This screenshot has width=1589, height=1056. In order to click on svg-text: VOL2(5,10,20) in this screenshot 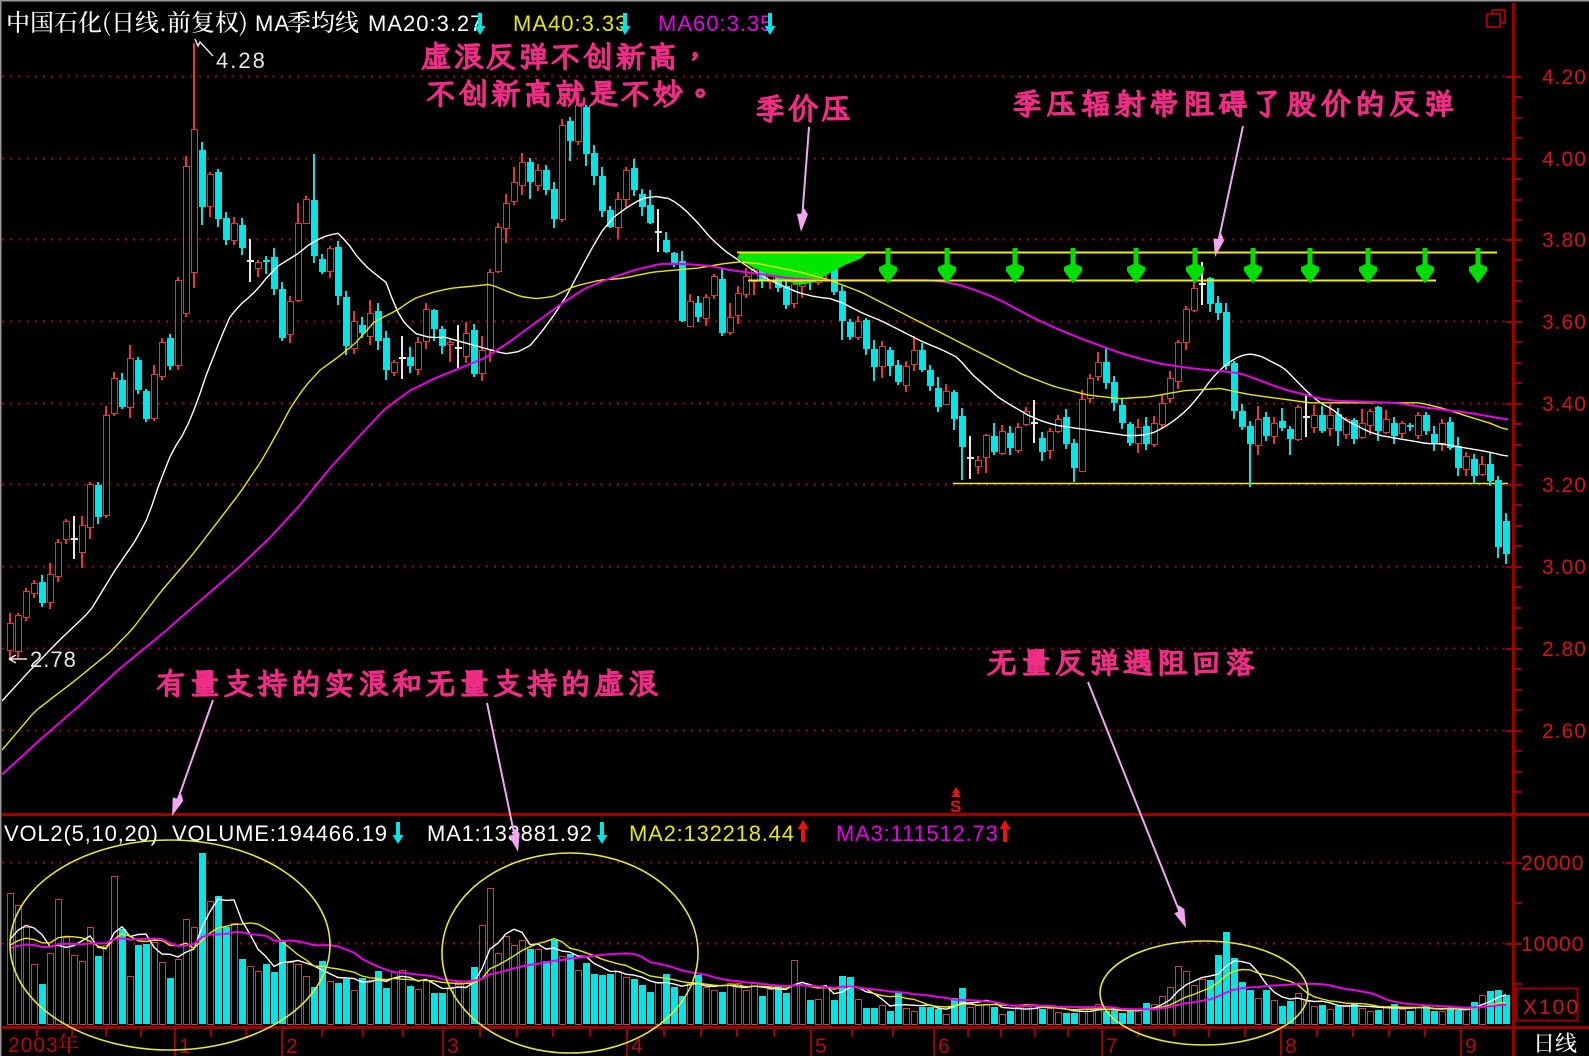, I will do `click(81, 833)`.